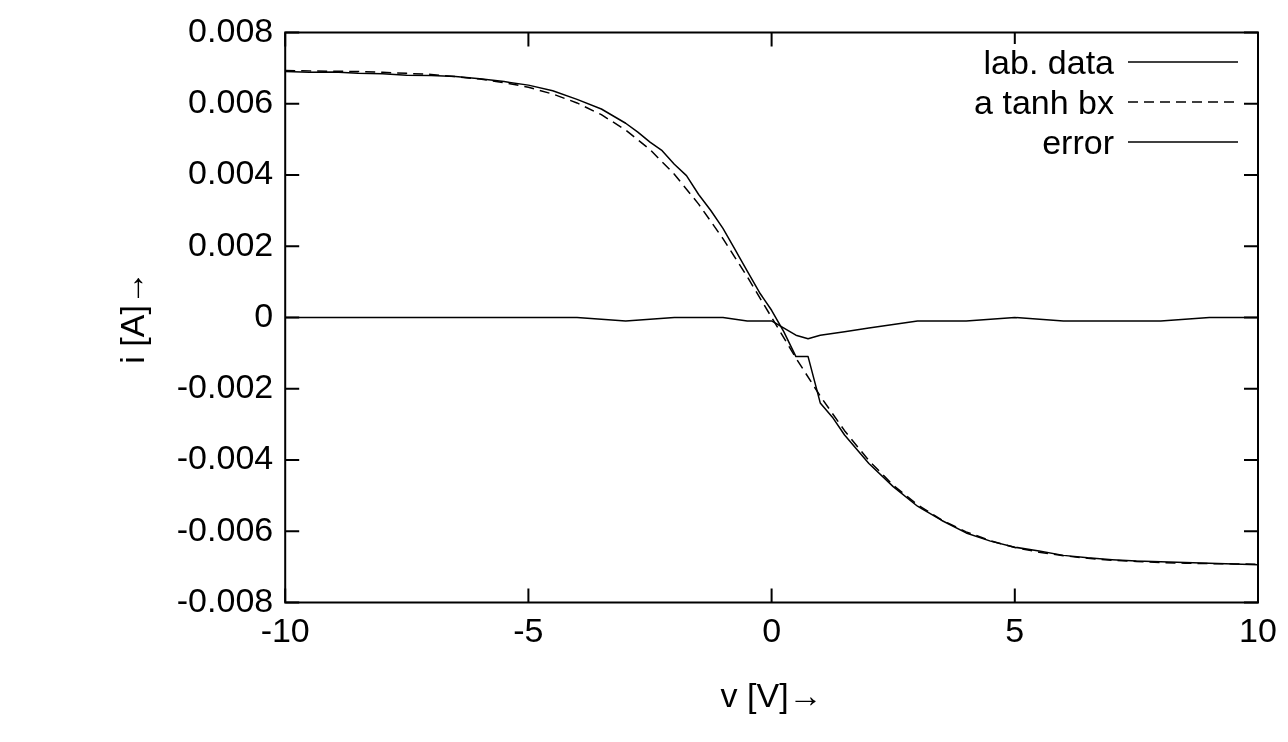  I want to click on y-tick-label: 0, so click(264, 314).